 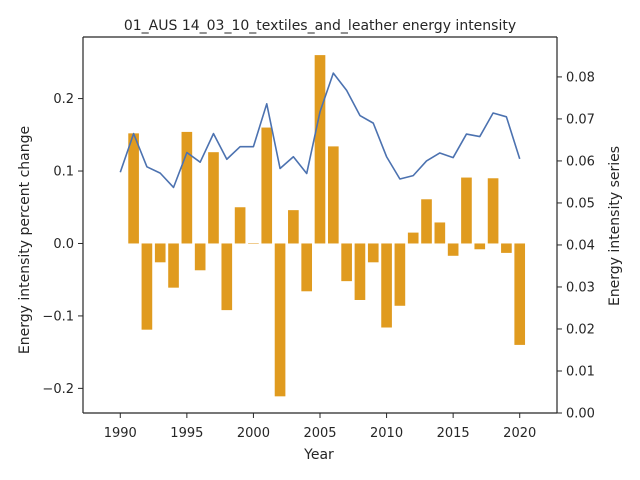 What do you see at coordinates (120, 433) in the screenshot?
I see `x-tick-label: 1990` at bounding box center [120, 433].